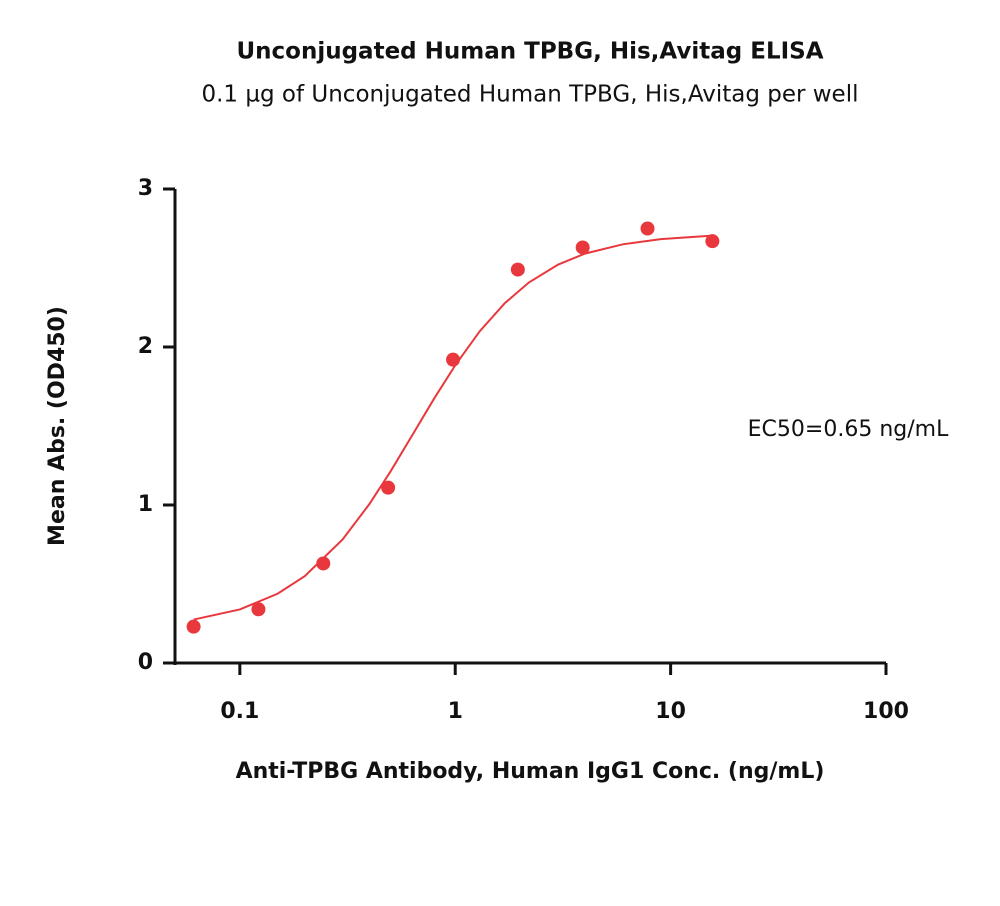  I want to click on y-tick-label: 3, so click(145, 188).